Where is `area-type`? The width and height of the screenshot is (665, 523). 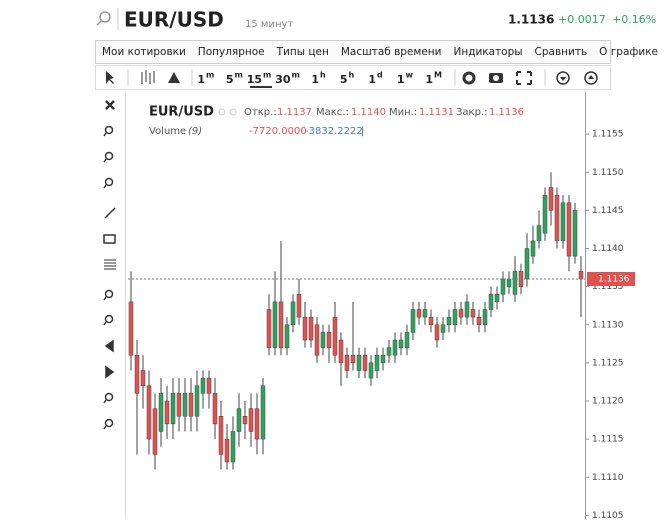
area-type is located at coordinates (174, 77).